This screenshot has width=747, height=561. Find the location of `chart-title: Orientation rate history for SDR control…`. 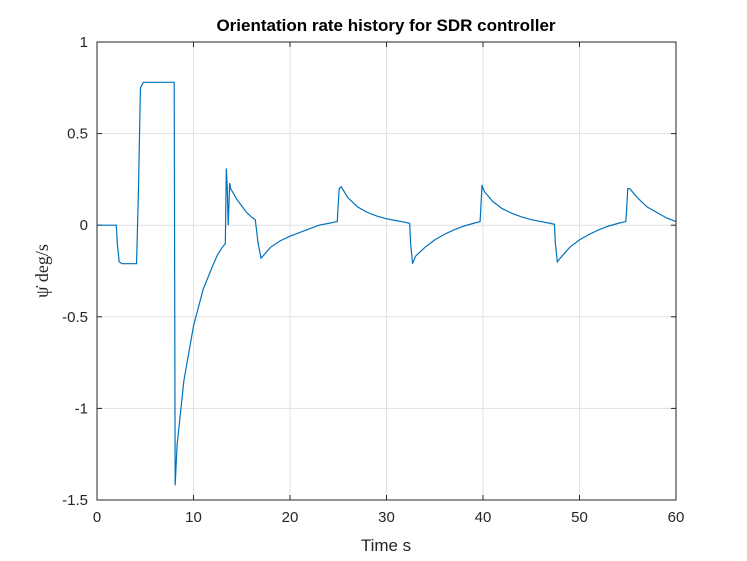

chart-title: Orientation rate history for SDR control… is located at coordinates (385, 25).